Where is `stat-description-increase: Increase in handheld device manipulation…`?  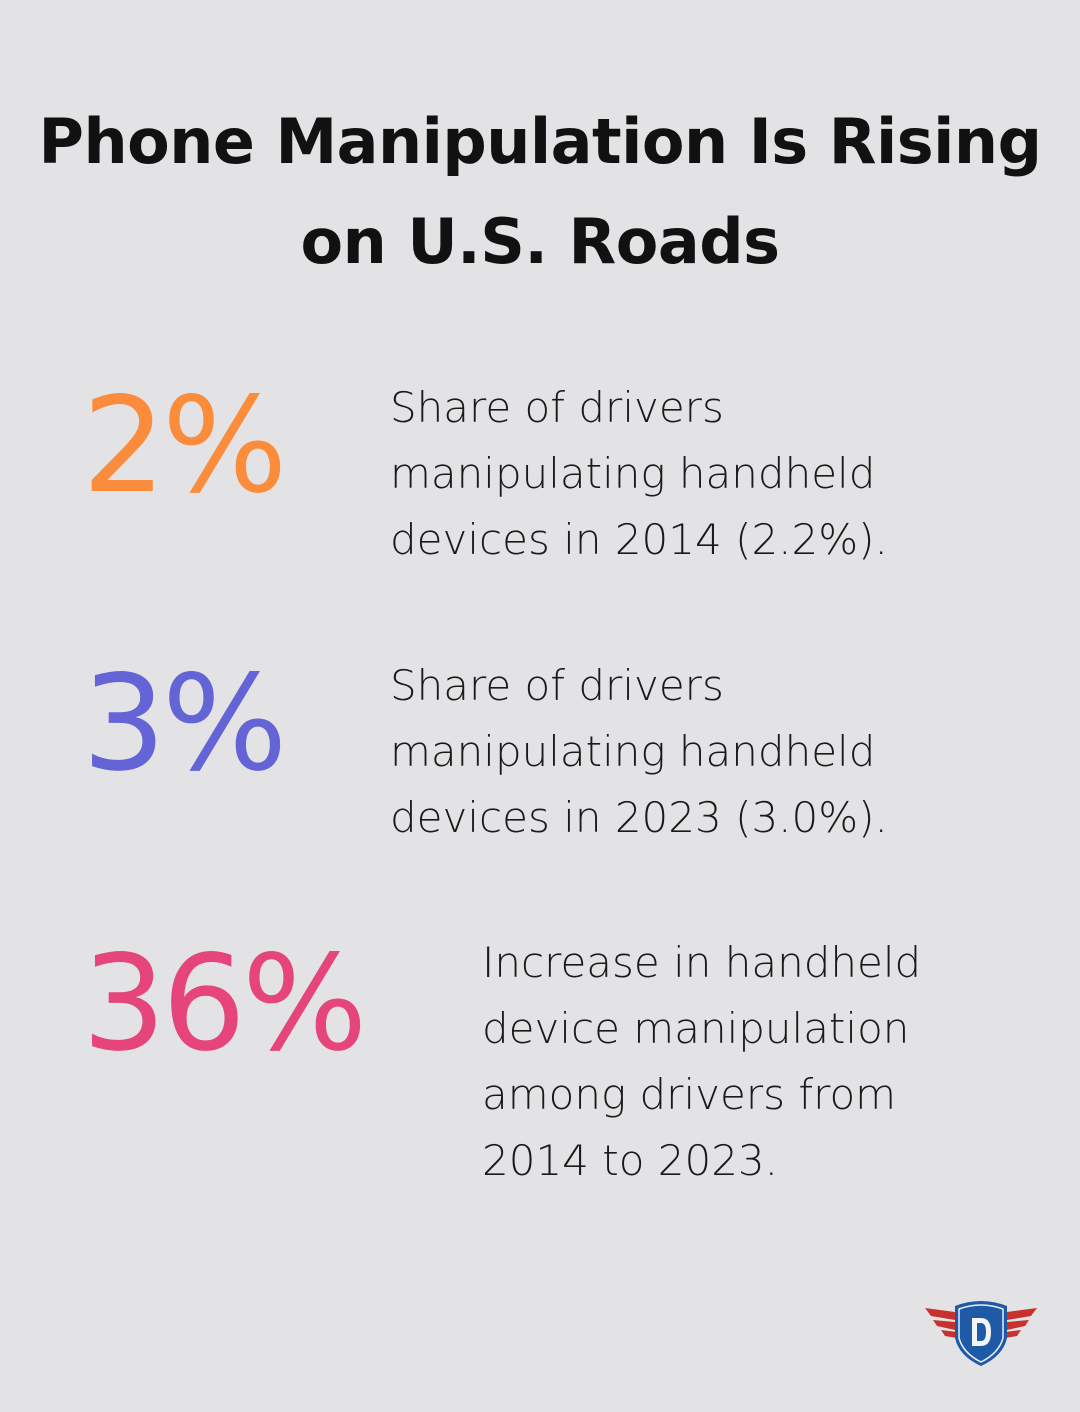
stat-description-increase: Increase in handheld device manipulation… is located at coordinates (702, 1061).